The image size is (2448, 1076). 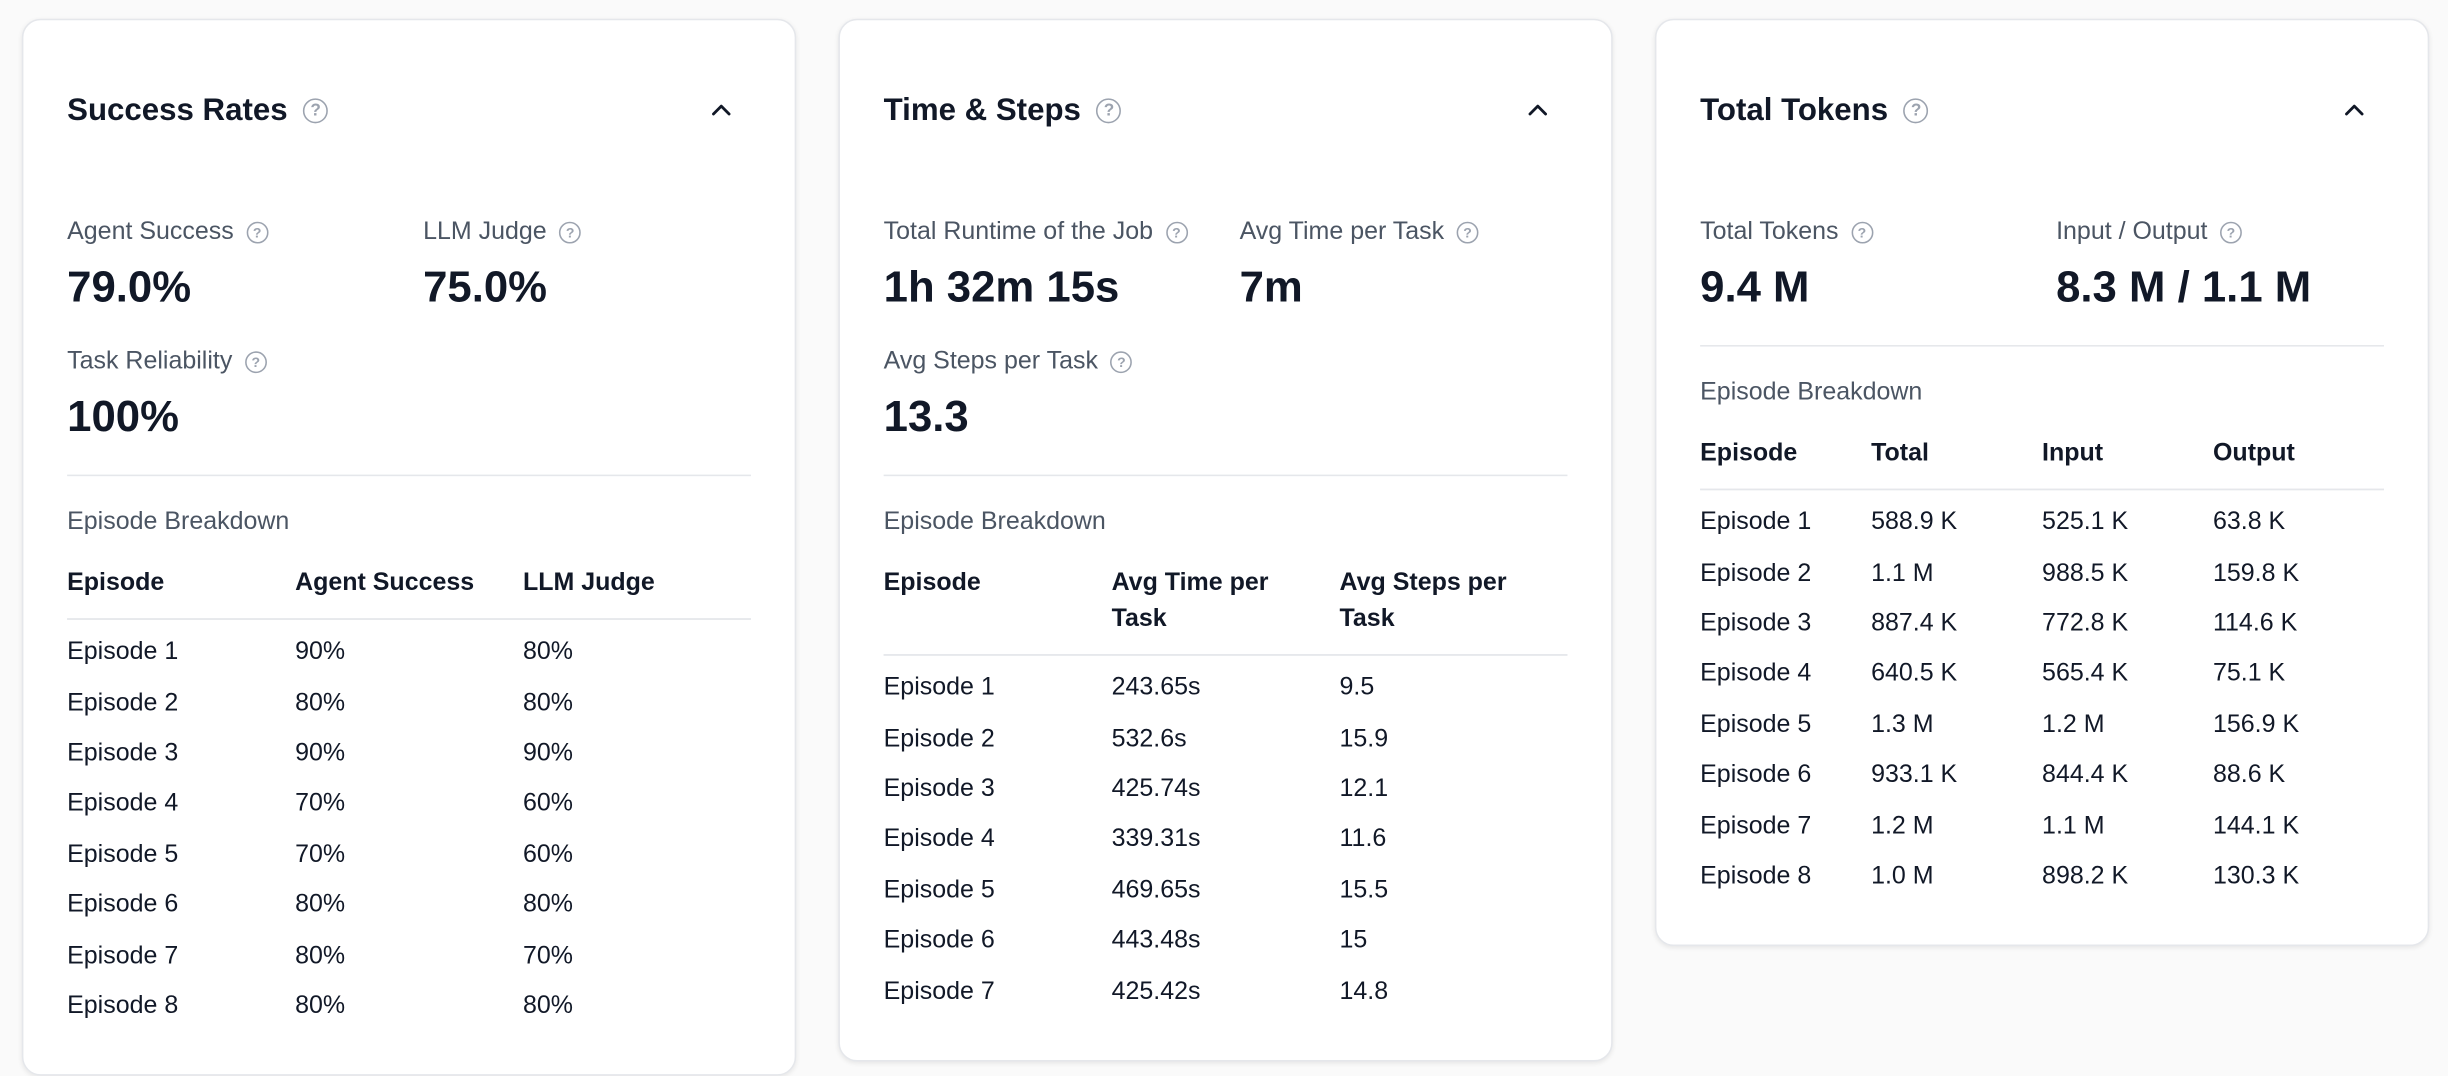 What do you see at coordinates (2256, 573) in the screenshot?
I see `table-cell: 159.8 K` at bounding box center [2256, 573].